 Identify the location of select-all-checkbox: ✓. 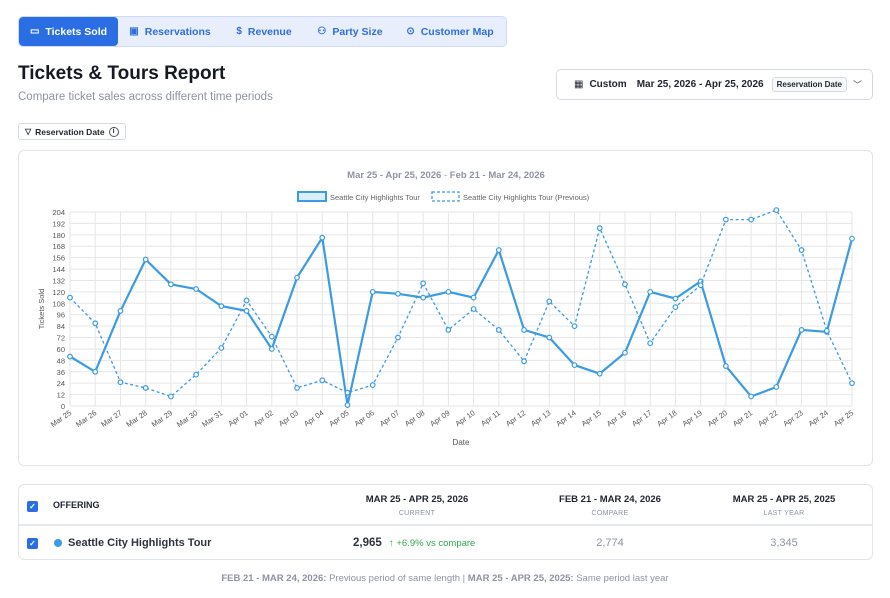
(32, 506).